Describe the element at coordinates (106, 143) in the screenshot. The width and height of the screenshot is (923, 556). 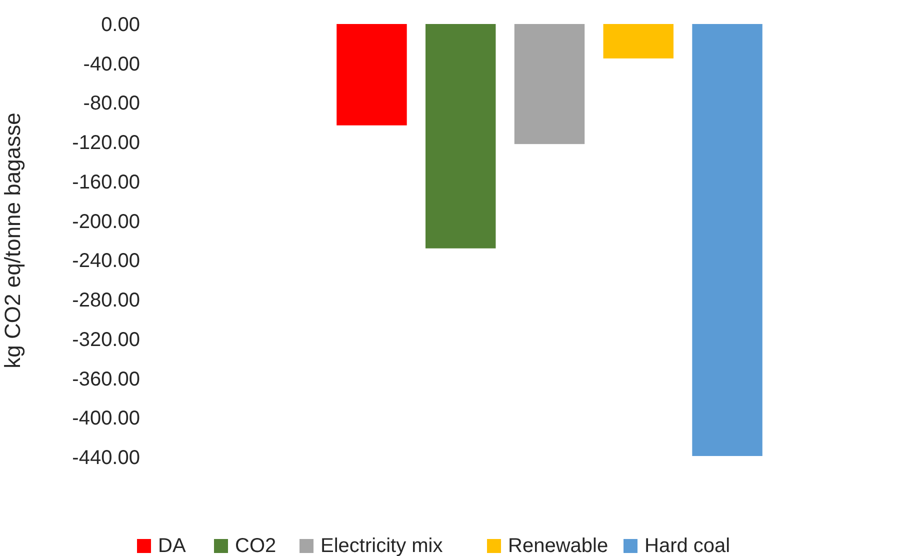
I see `y-tick-label: -120.00` at that location.